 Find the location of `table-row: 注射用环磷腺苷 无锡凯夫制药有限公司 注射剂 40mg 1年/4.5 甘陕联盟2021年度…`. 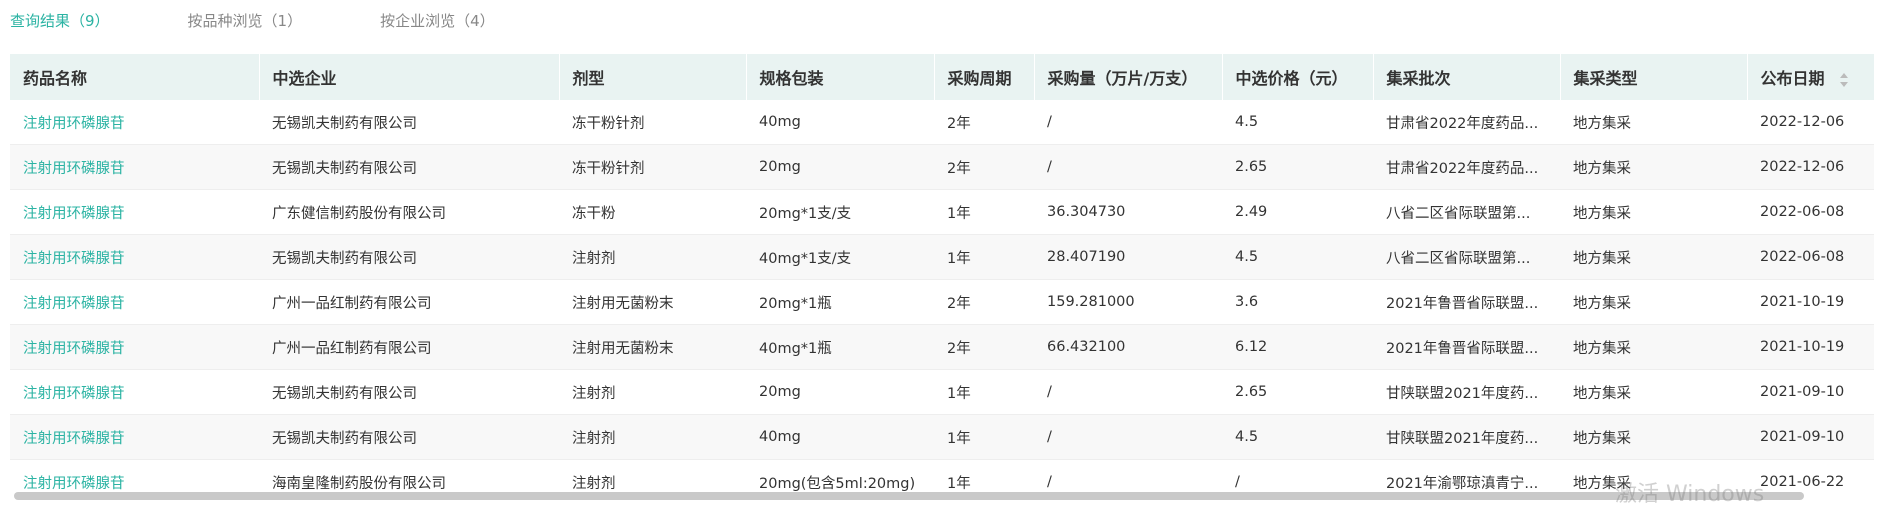

table-row: 注射用环磷腺苷 无锡凯夫制药有限公司 注射剂 40mg 1年/4.5 甘陕联盟2021年度… is located at coordinates (942, 437).